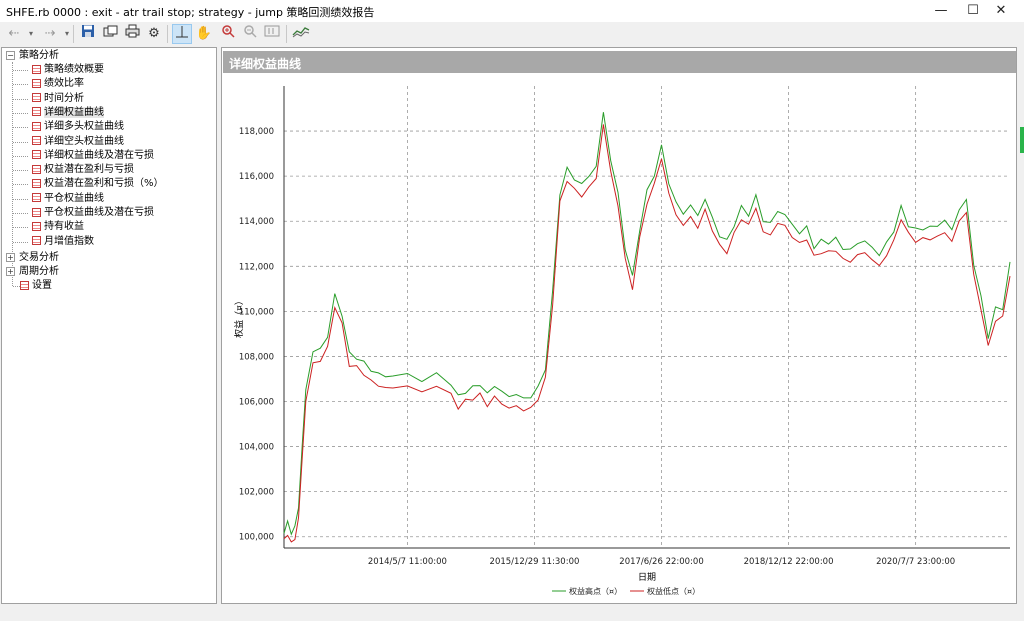 This screenshot has width=1024, height=621. What do you see at coordinates (204, 33) in the screenshot?
I see `hand-icon: ✋` at bounding box center [204, 33].